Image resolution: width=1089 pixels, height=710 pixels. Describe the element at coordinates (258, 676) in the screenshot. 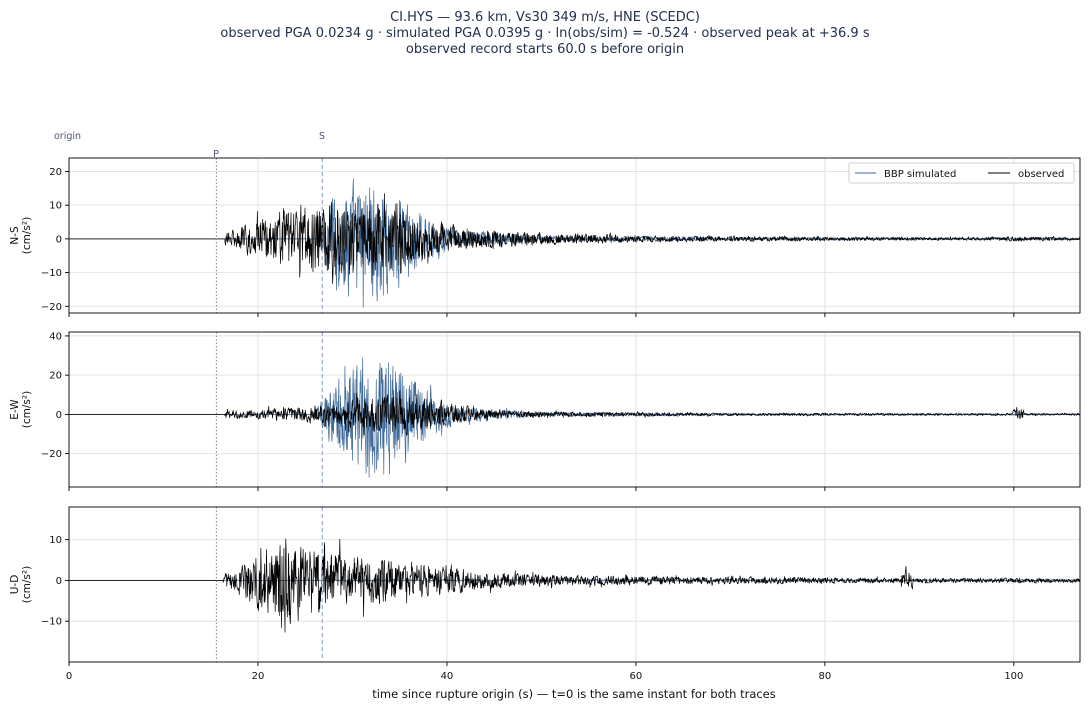

I see `x-tick-label: 20` at that location.